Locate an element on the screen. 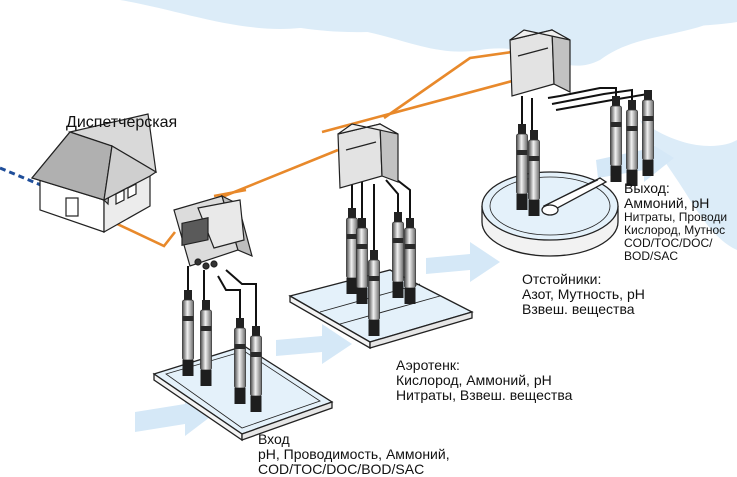 The image size is (737, 477). settler-params-line: Азот, Мутность, pH is located at coordinates (583, 294).